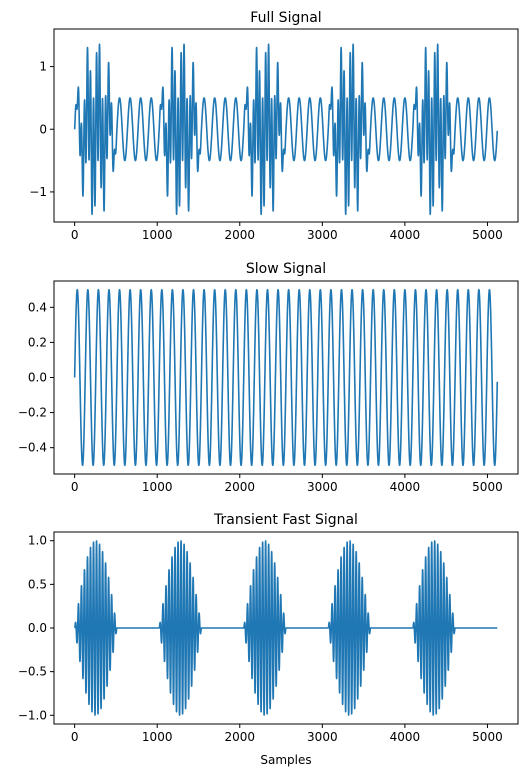 This screenshot has width=528, height=776. Describe the element at coordinates (38, 192) in the screenshot. I see `full-y-tick-label: −1` at that location.